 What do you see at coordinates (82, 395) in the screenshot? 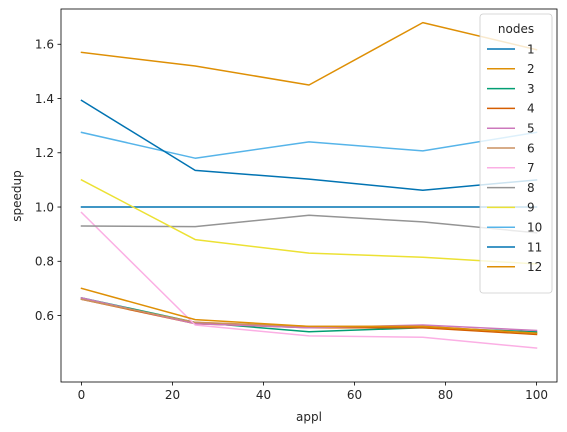
I see `x-tick-label: 0` at bounding box center [82, 395].